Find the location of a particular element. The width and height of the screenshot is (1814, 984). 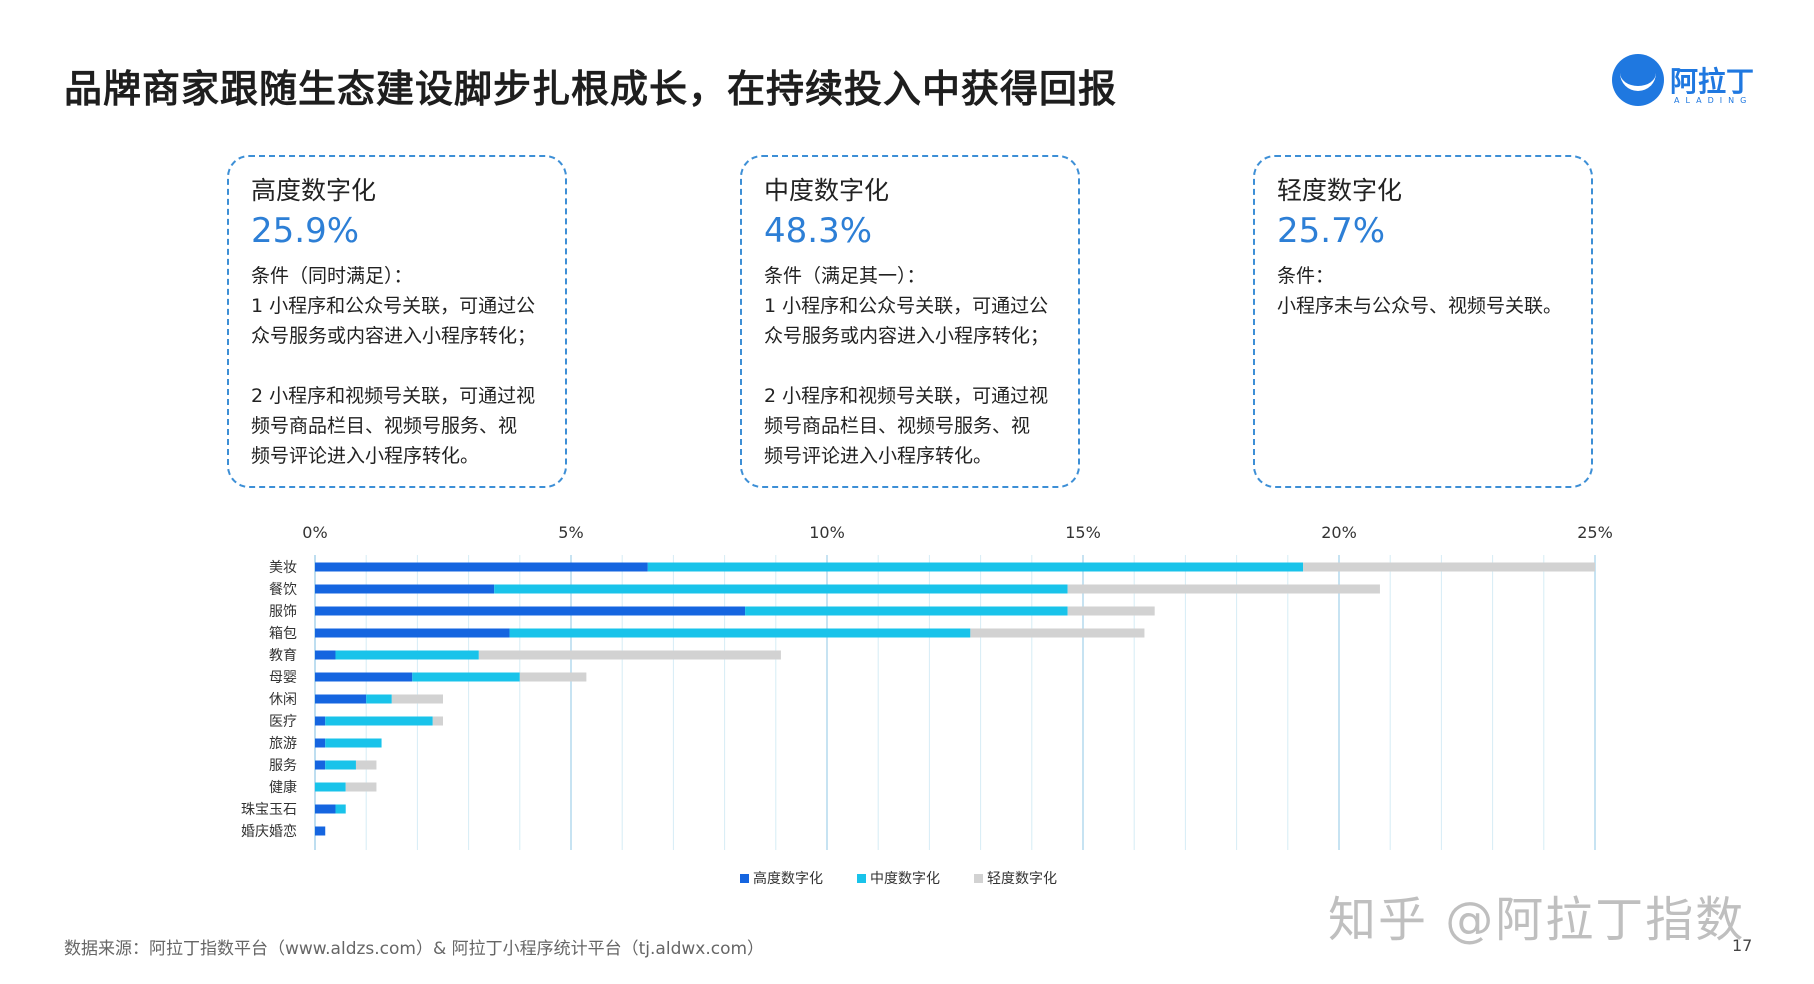

category-label: 餐饮 is located at coordinates (283, 590).